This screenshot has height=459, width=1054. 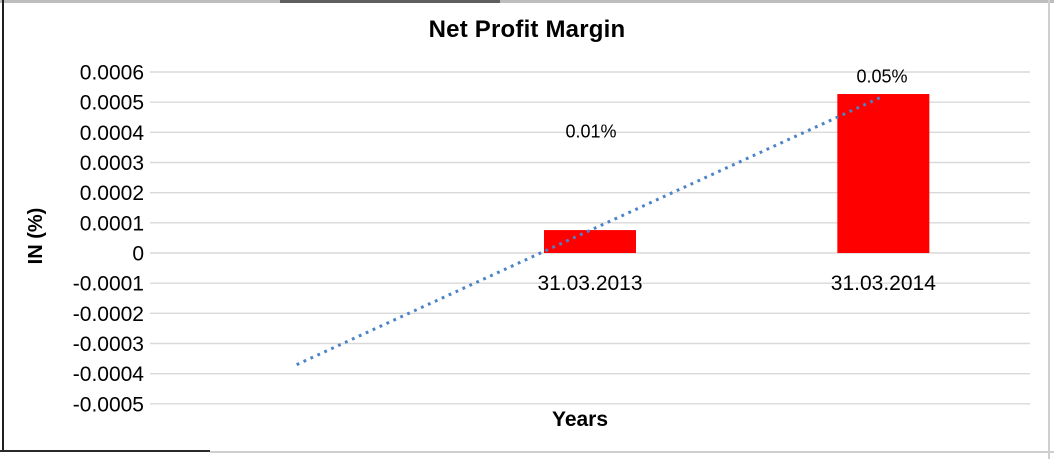 What do you see at coordinates (3, 226) in the screenshot?
I see `frame-border-left` at bounding box center [3, 226].